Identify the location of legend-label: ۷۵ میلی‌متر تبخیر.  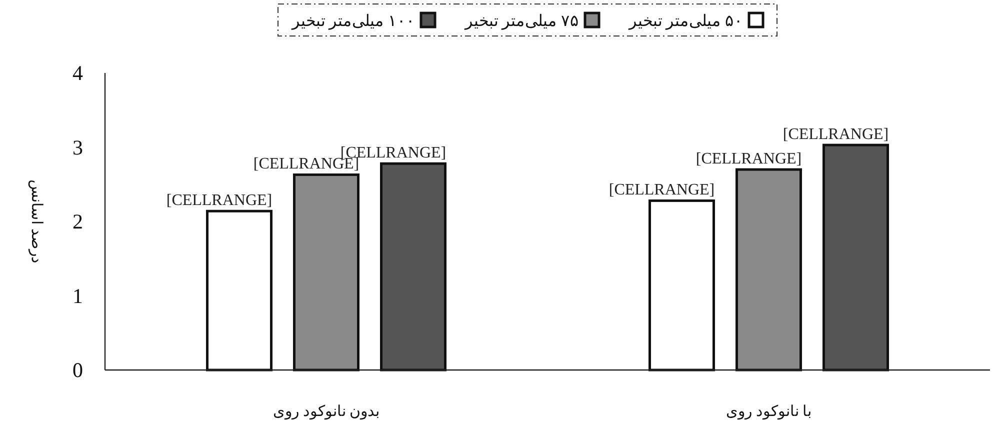
(521, 21).